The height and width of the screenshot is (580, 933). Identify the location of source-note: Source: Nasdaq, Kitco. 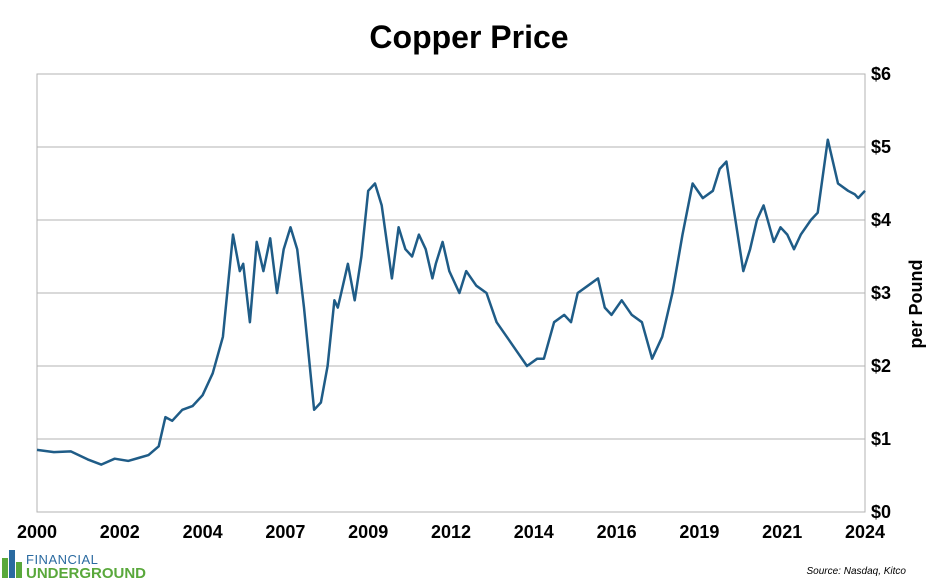
(857, 571).